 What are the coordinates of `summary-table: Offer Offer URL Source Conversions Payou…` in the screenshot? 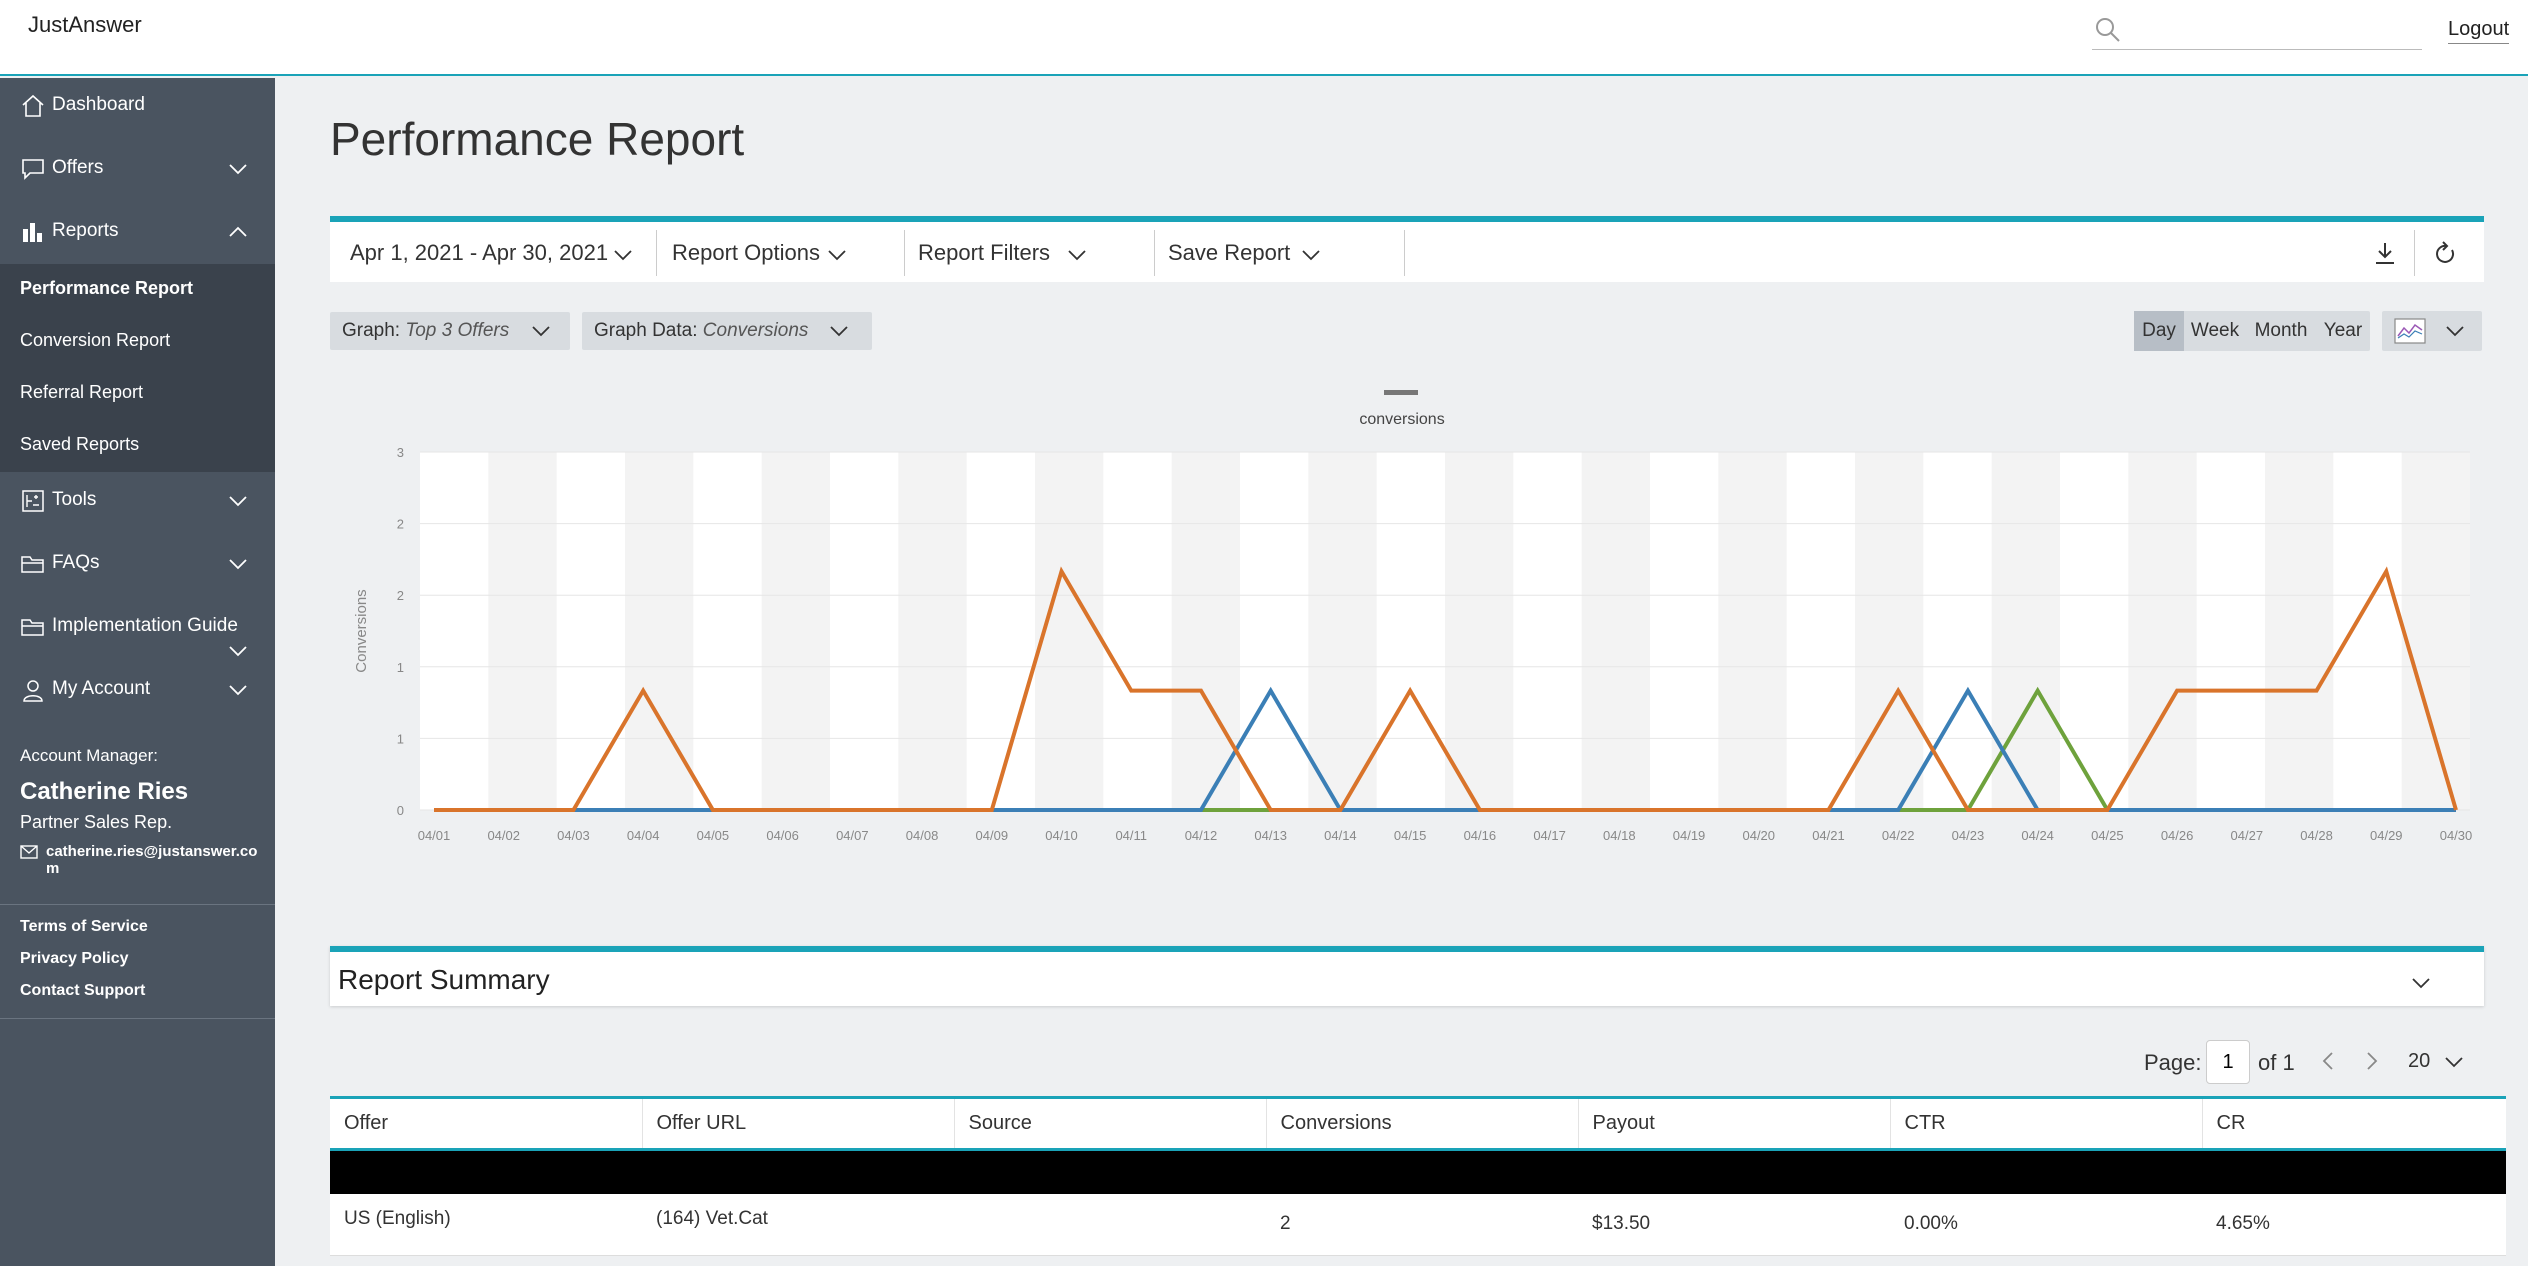 It's located at (1418, 1176).